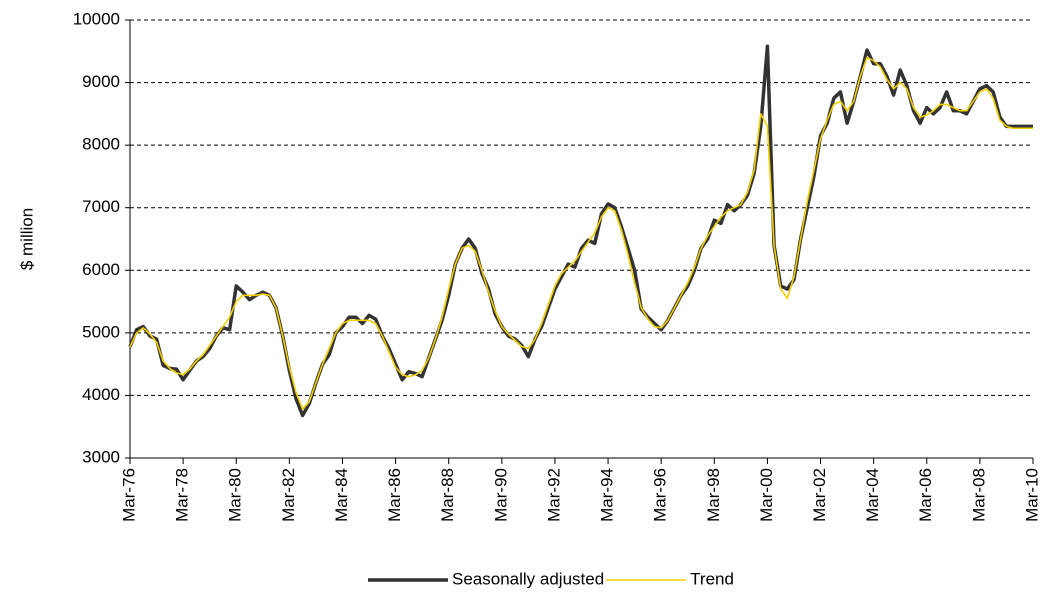 This screenshot has width=1050, height=605. Describe the element at coordinates (712, 578) in the screenshot. I see `legend-label: Trend` at that location.